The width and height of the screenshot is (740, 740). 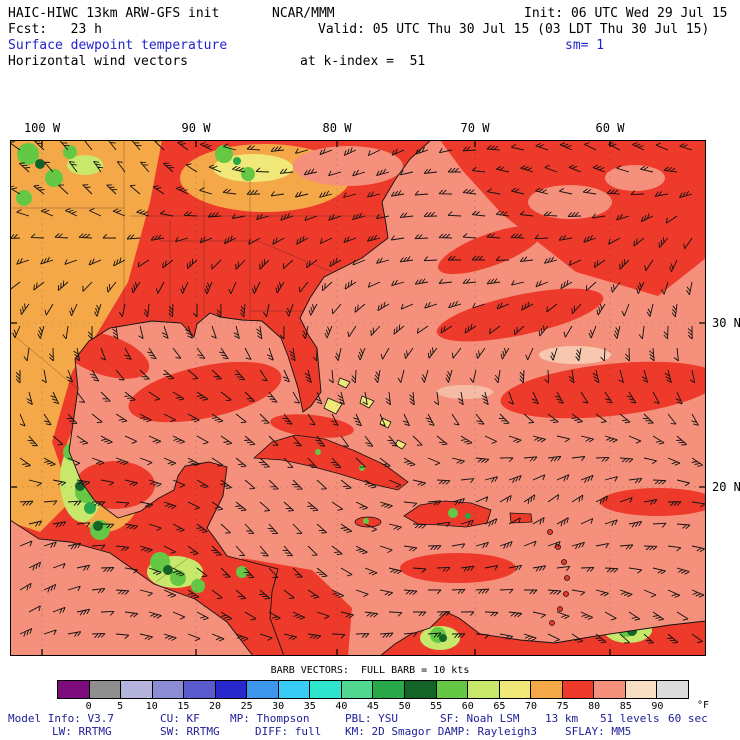 I want to click on org-label: NCAR/MMM, so click(x=303, y=13).